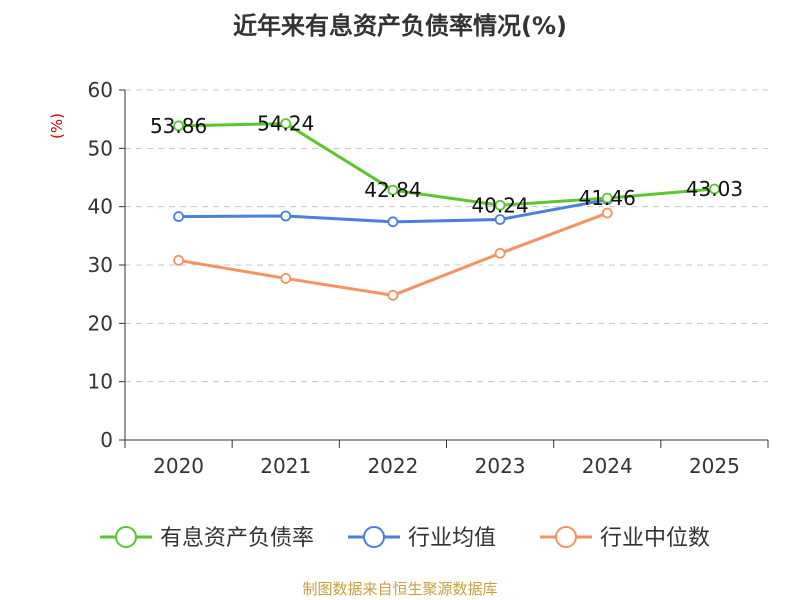 This screenshot has height=600, width=800. I want to click on x-tick-label: 2021, so click(285, 466).